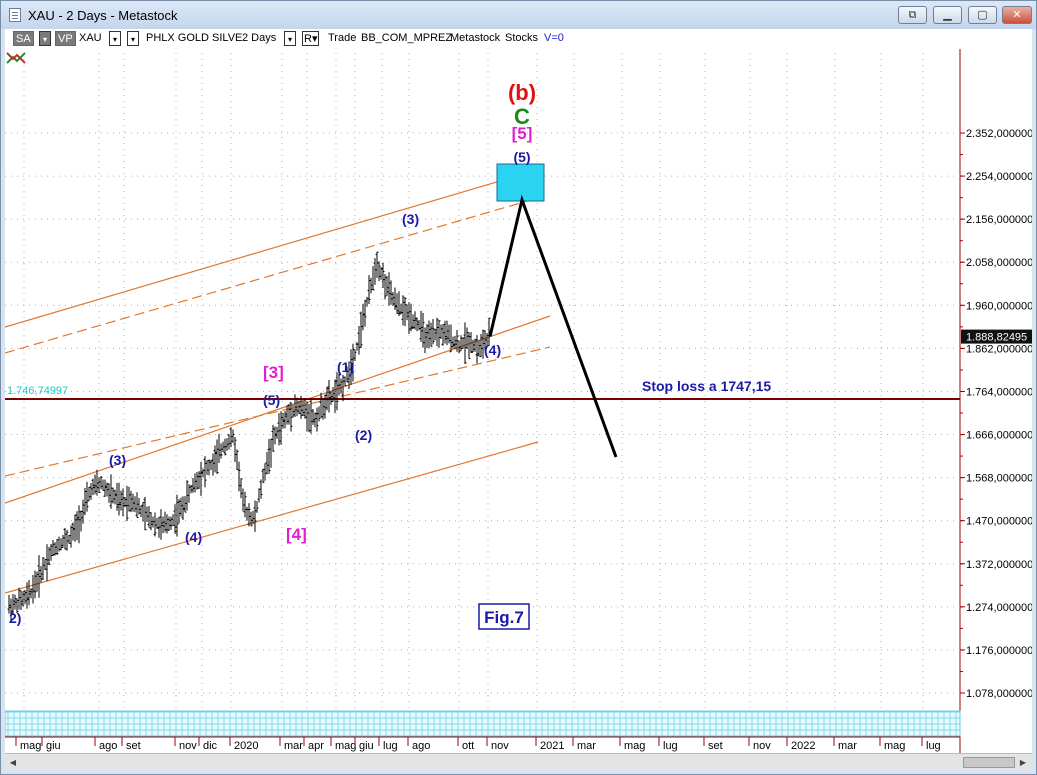 This screenshot has height=775, width=1037. Describe the element at coordinates (345, 367) in the screenshot. I see `wave-label: (1)` at that location.